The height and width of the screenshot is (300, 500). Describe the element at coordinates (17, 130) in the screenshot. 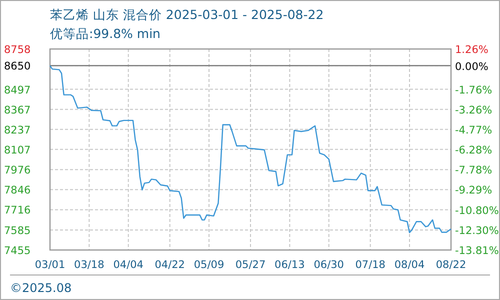

I see `y-tick-label: 8237` at that location.